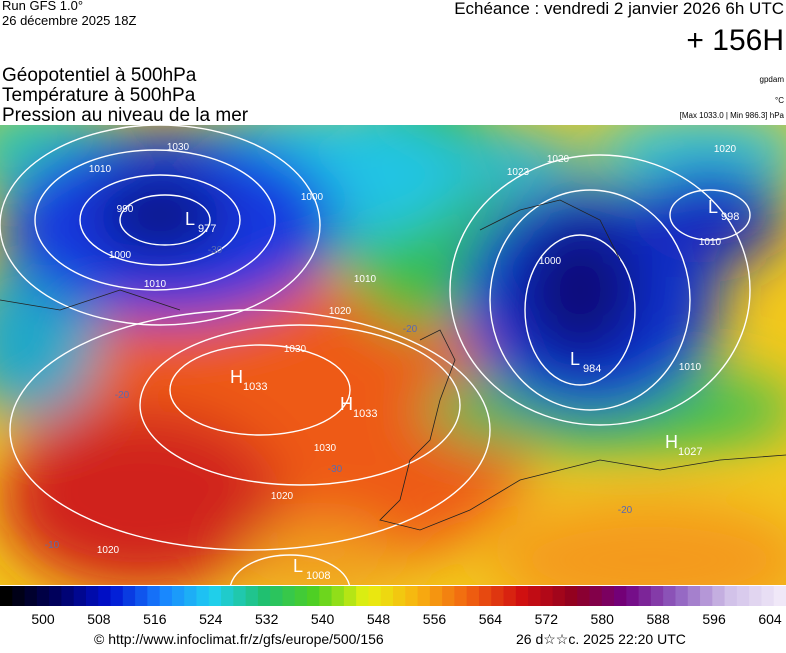  I want to click on center-value: 984, so click(592, 369).